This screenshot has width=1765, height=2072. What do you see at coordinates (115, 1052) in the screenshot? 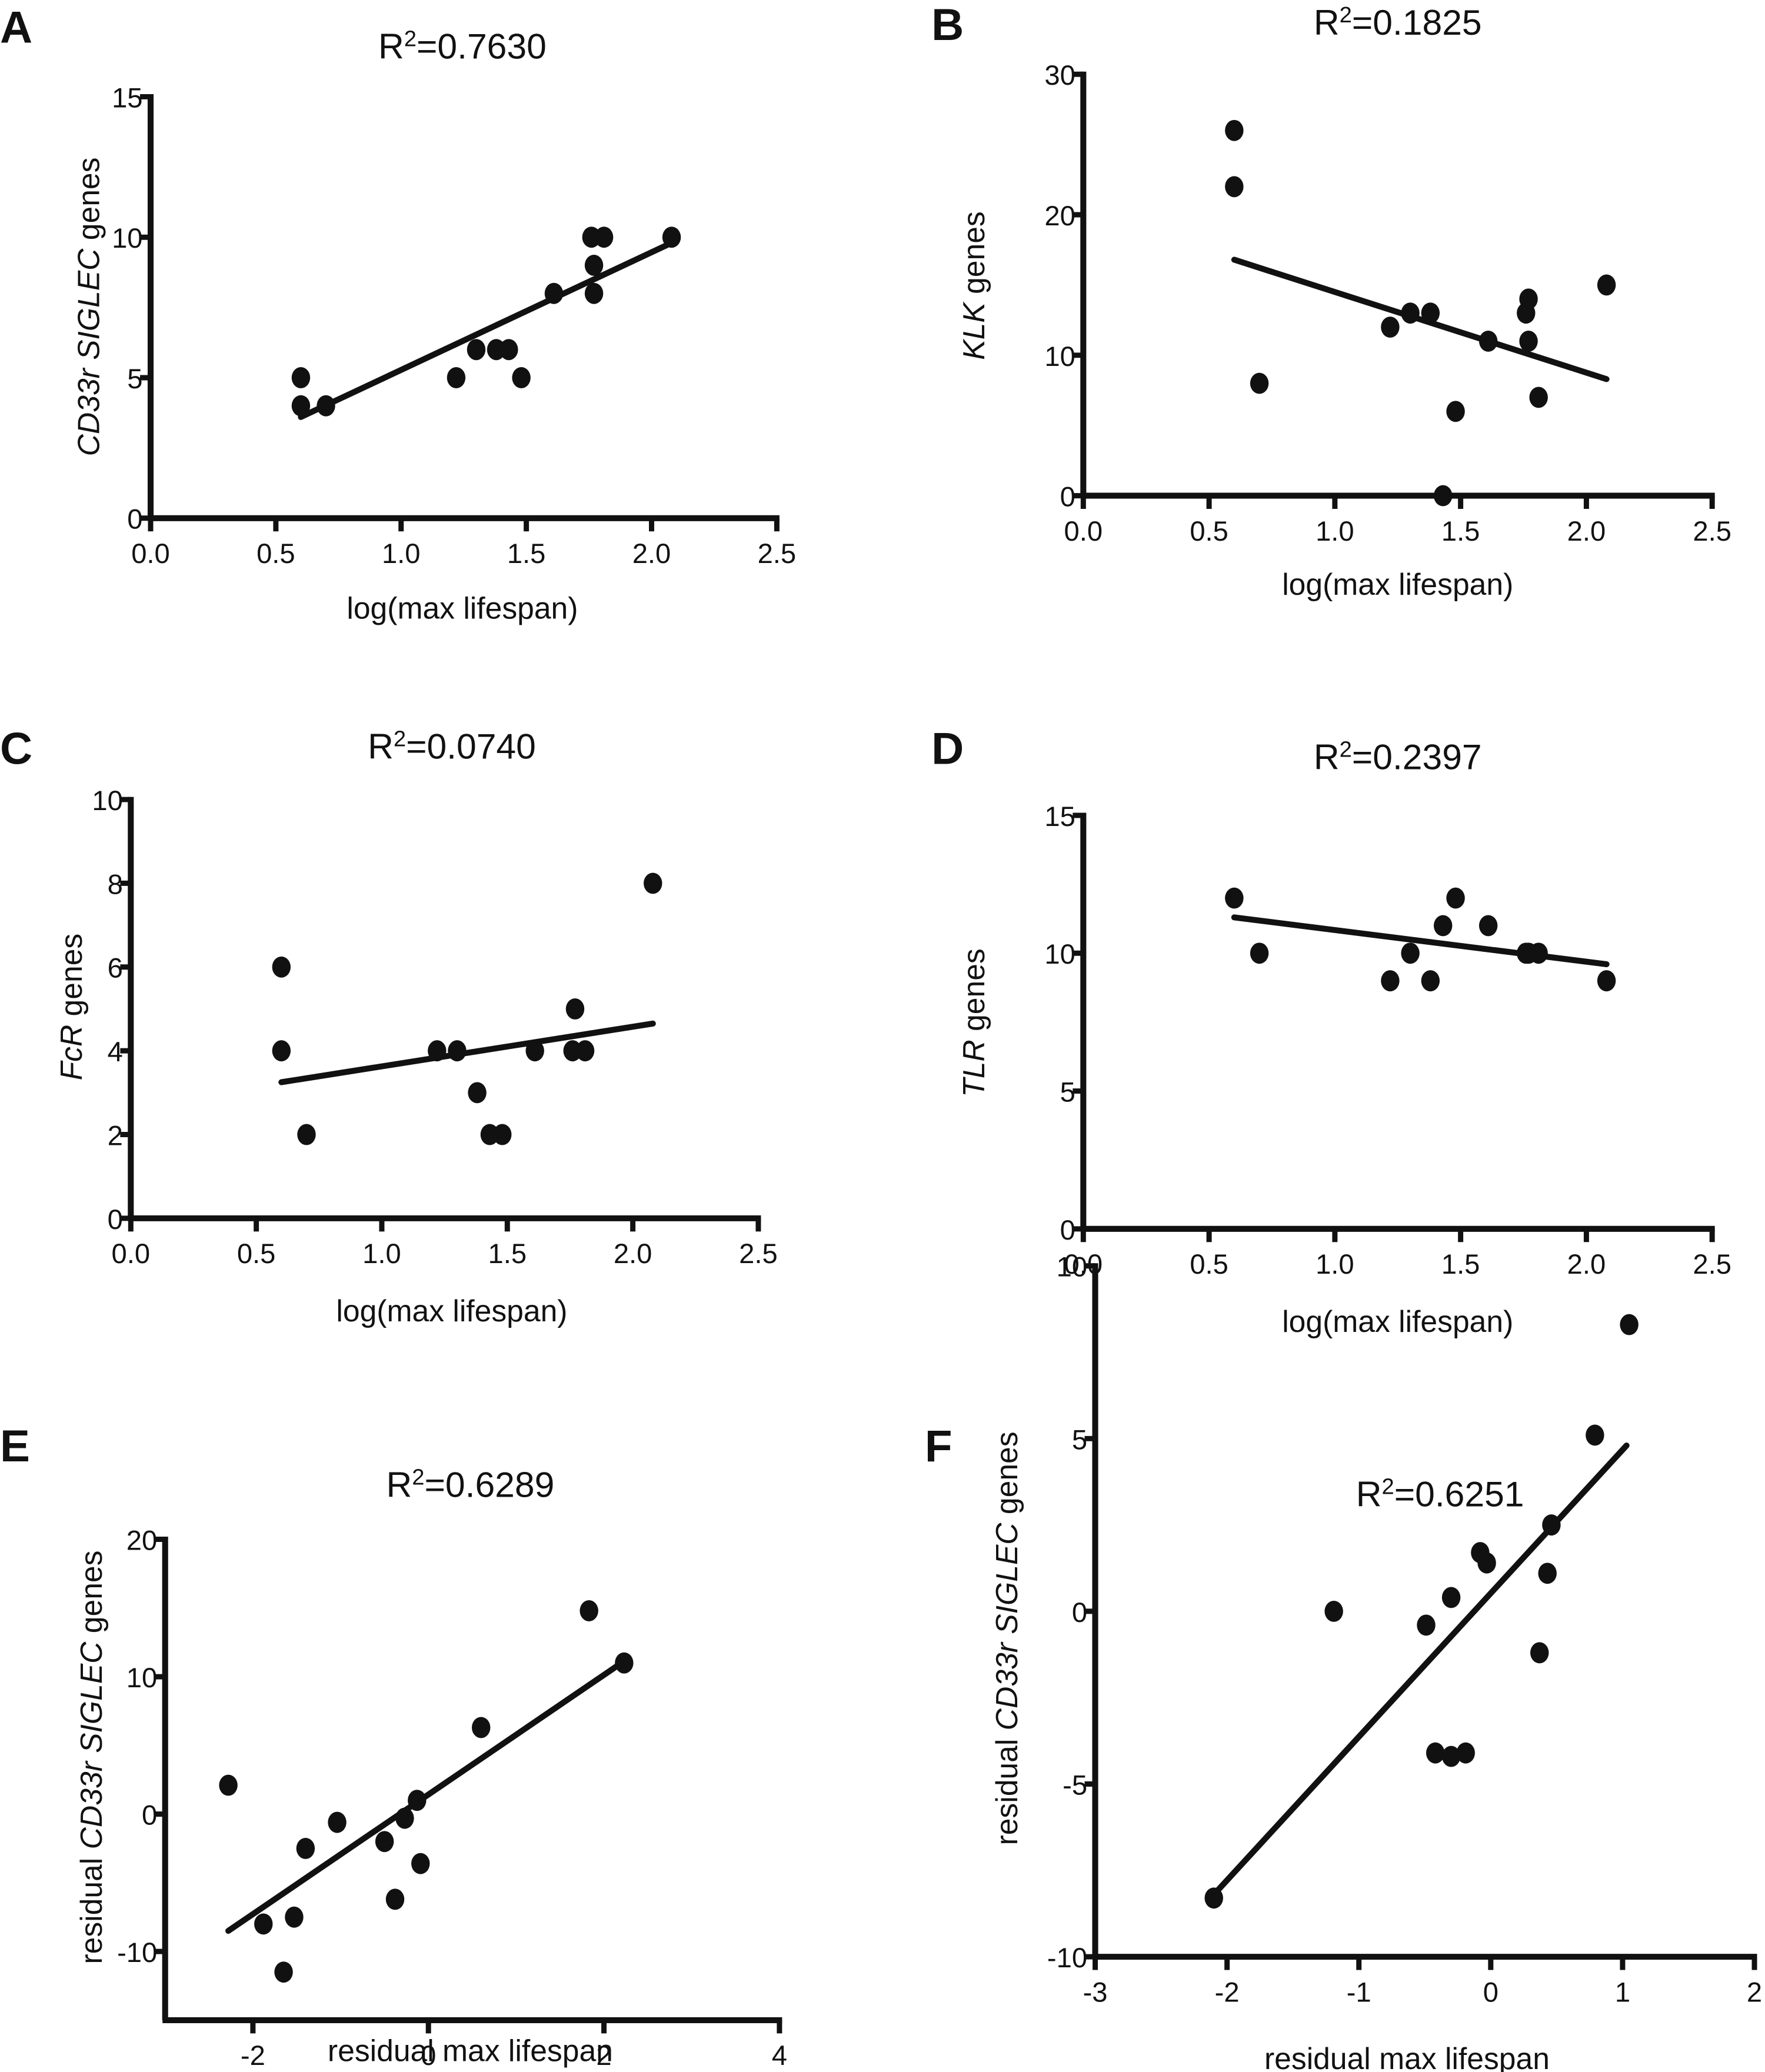
I see `y-tick-label: 4` at bounding box center [115, 1052].